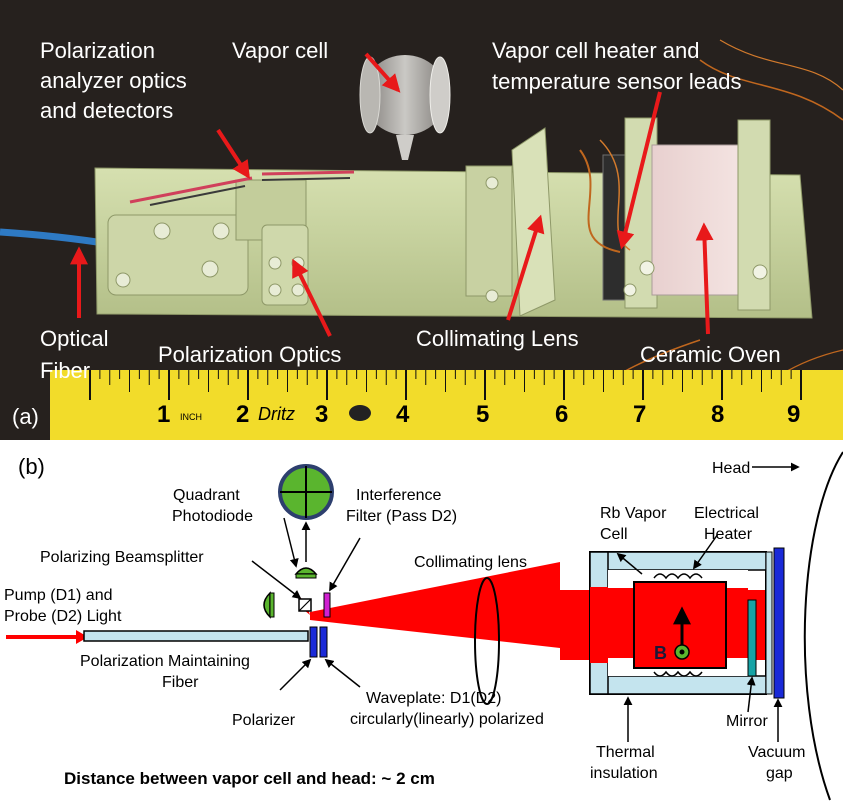 The width and height of the screenshot is (843, 811). Describe the element at coordinates (74, 338) in the screenshot. I see `label-optical-fiber: Optical` at that location.